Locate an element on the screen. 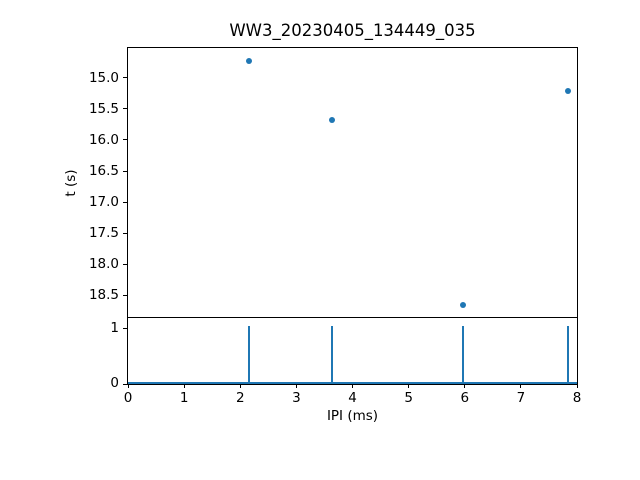 The width and height of the screenshot is (640, 480). y-tick-label: 15.5 is located at coordinates (103, 108).